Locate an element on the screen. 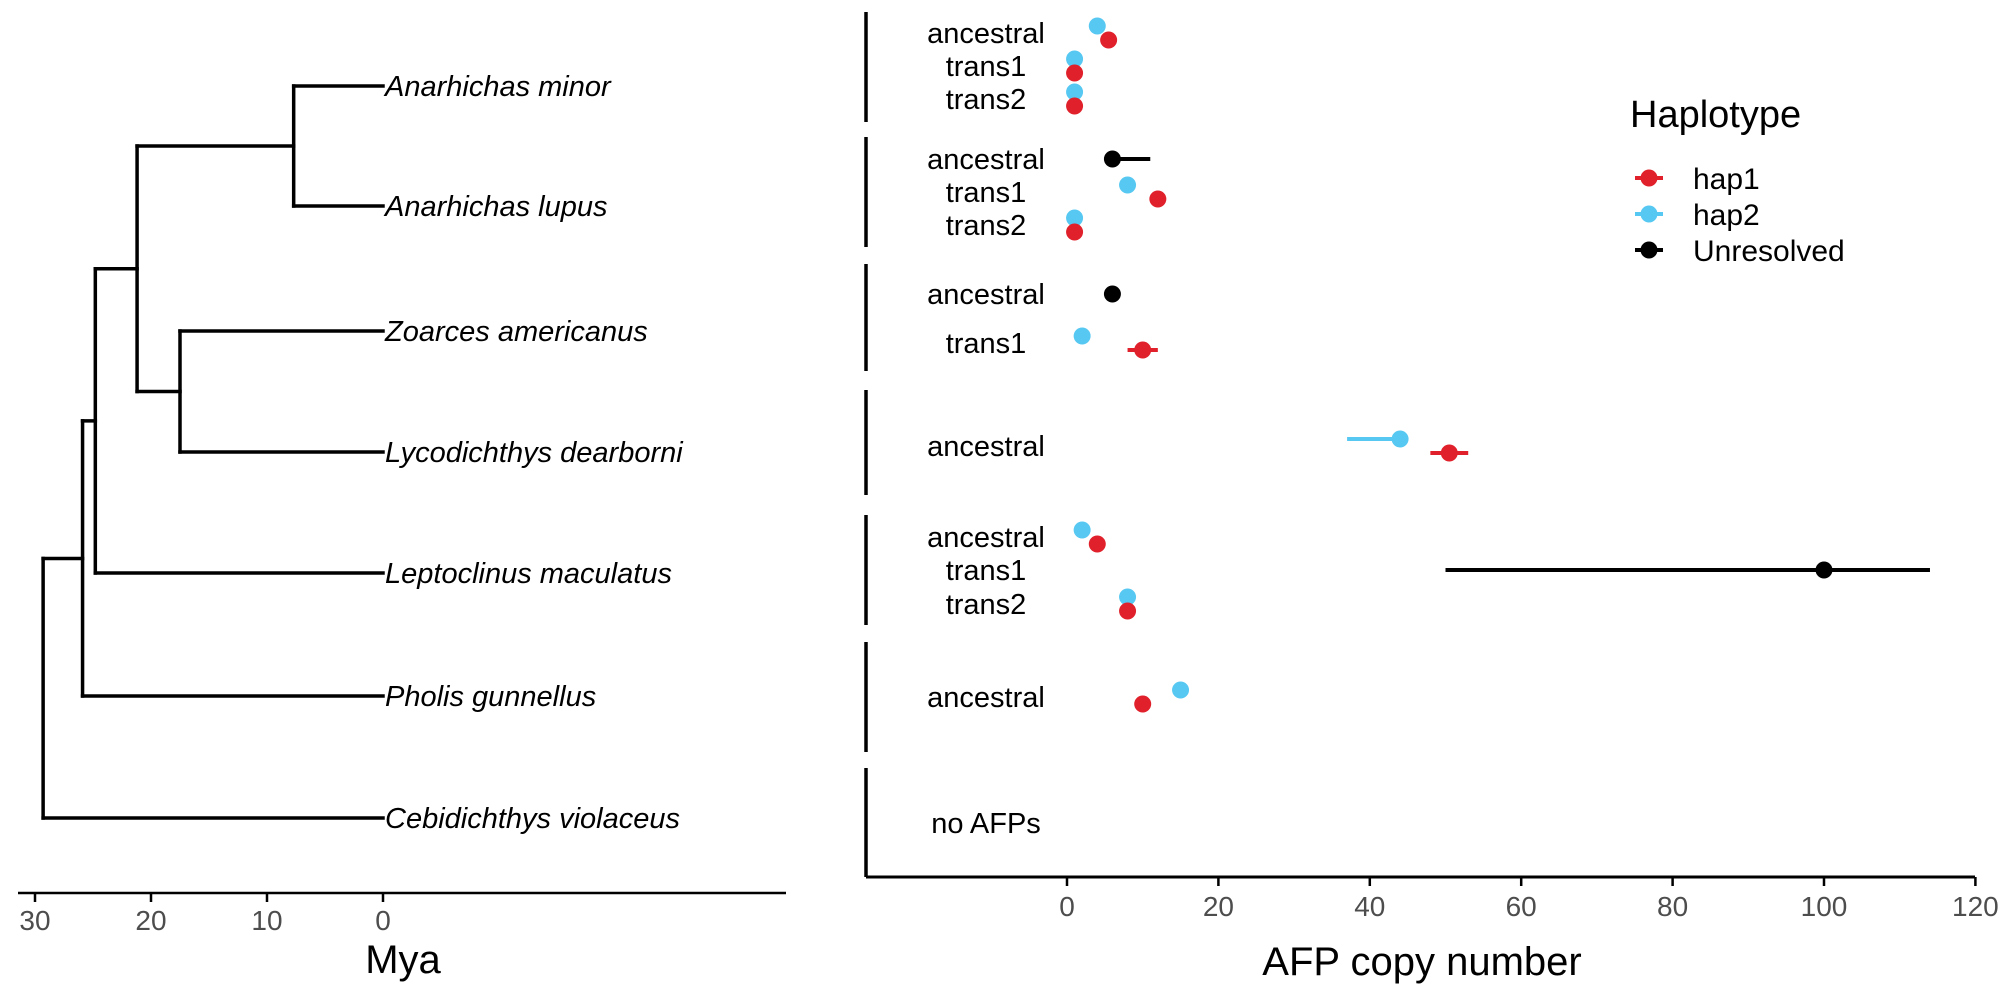  legend-item-unresolved: Unresolved is located at coordinates (1740, 251).